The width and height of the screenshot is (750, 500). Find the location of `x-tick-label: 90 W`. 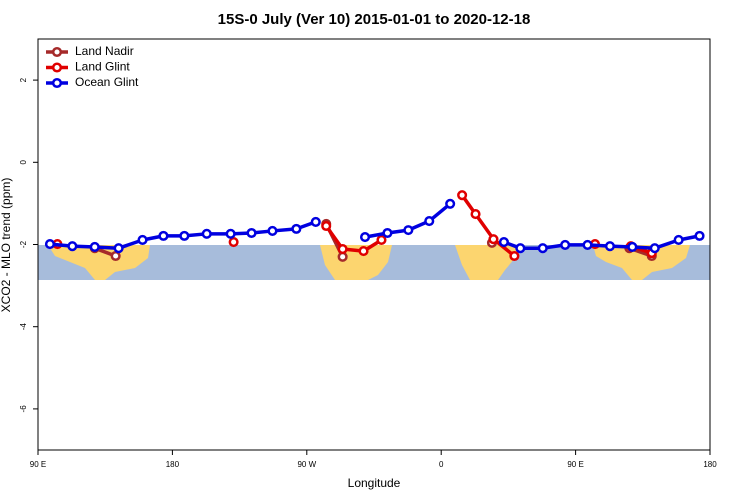

x-tick-label: 90 W is located at coordinates (306, 464).